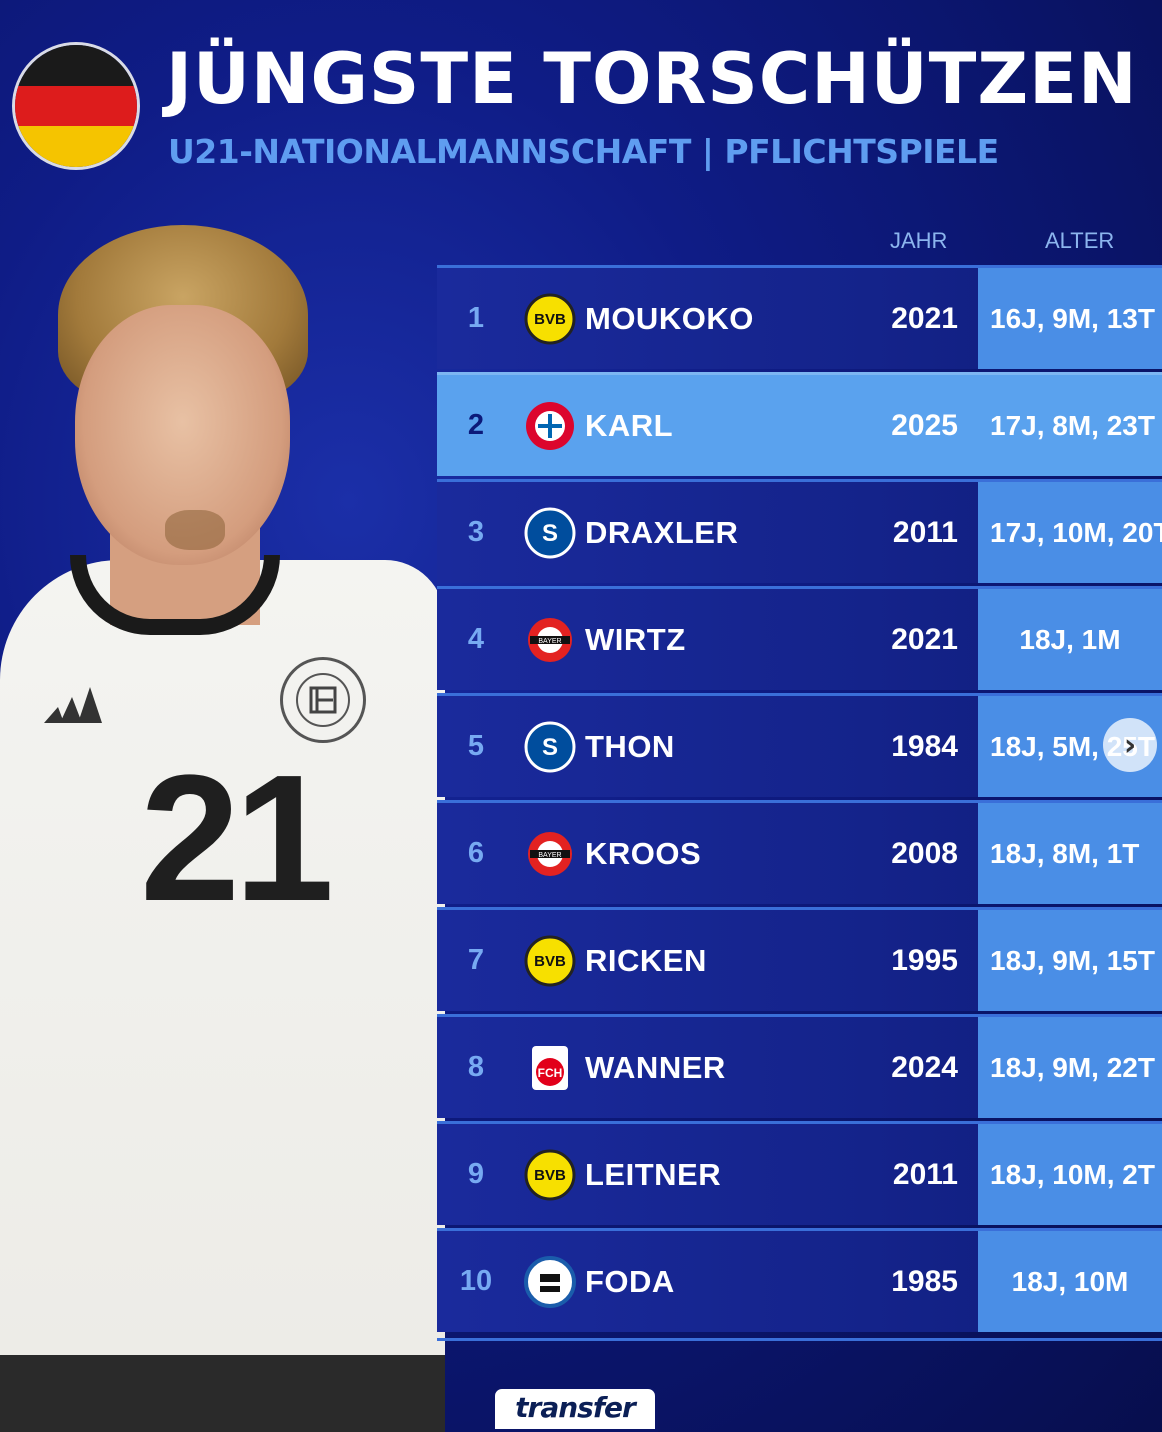 This screenshot has width=1162, height=1432. What do you see at coordinates (924, 425) in the screenshot?
I see `row-year: 2025` at bounding box center [924, 425].